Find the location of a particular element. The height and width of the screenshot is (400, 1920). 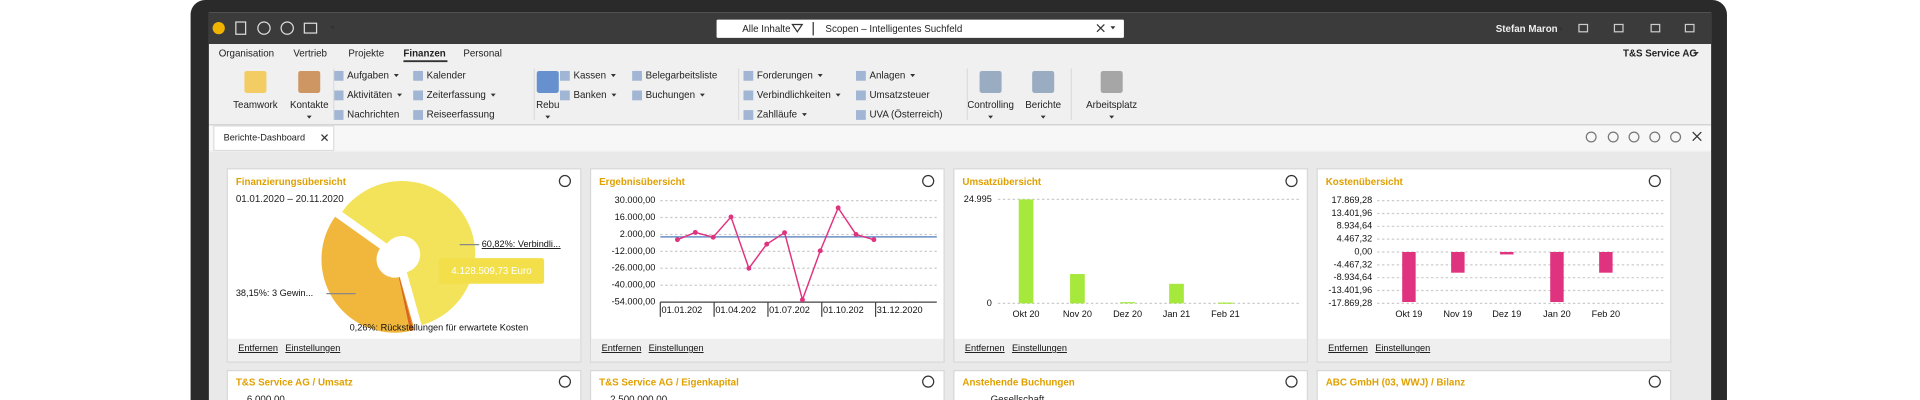

ribbon-button-label: Controlling is located at coordinates (990, 105).